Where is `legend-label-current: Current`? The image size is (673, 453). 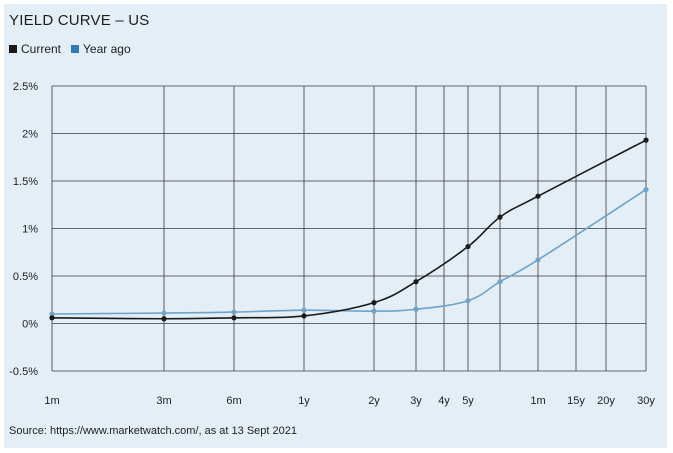
legend-label-current: Current is located at coordinates (41, 49).